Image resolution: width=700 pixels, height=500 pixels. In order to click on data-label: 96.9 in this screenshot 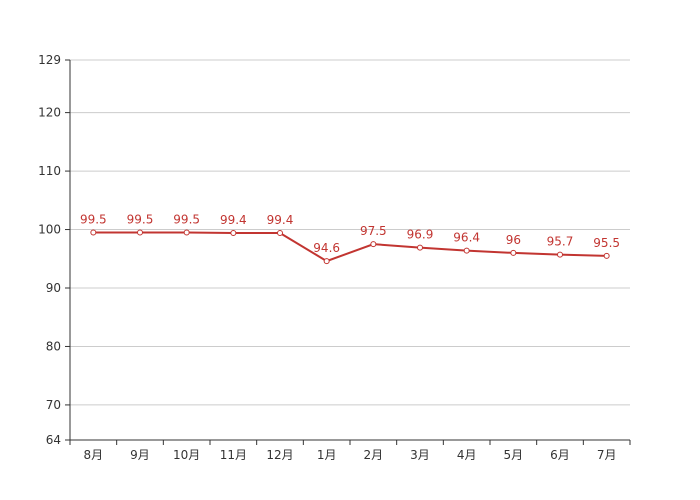, I will do `click(420, 235)`.